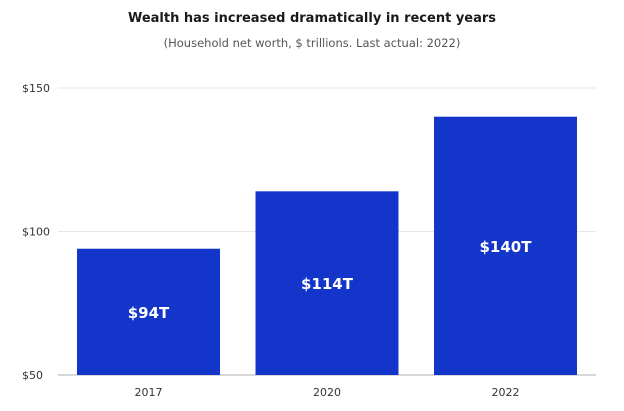 This screenshot has height=411, width=624. Describe the element at coordinates (36, 232) in the screenshot. I see `y-tick-label-100: $100` at that location.